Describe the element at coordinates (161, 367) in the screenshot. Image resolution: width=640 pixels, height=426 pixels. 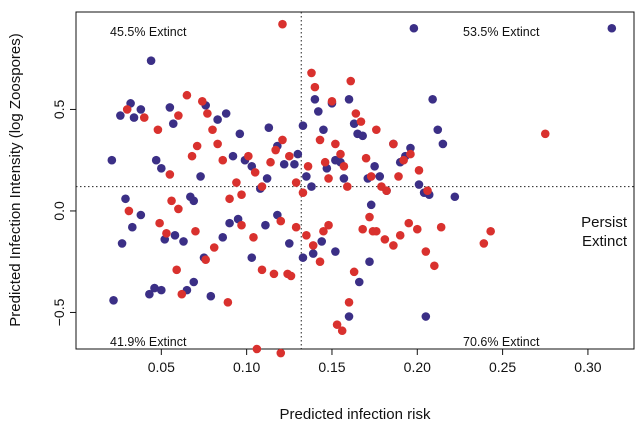
I see `x-tick-label: 0.05` at that location.